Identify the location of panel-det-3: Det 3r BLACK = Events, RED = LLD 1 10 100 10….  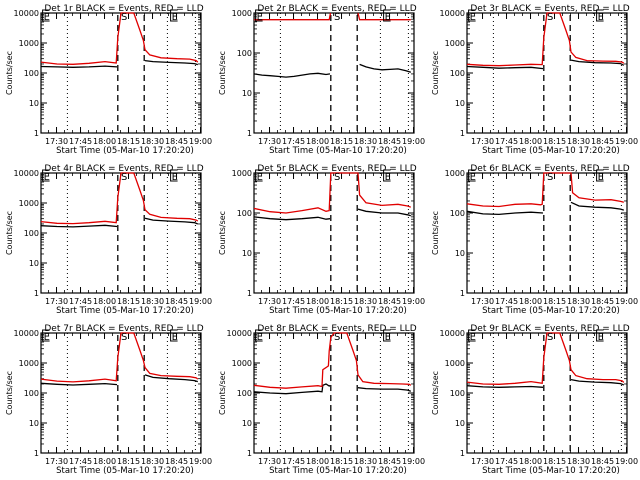
(534, 80).